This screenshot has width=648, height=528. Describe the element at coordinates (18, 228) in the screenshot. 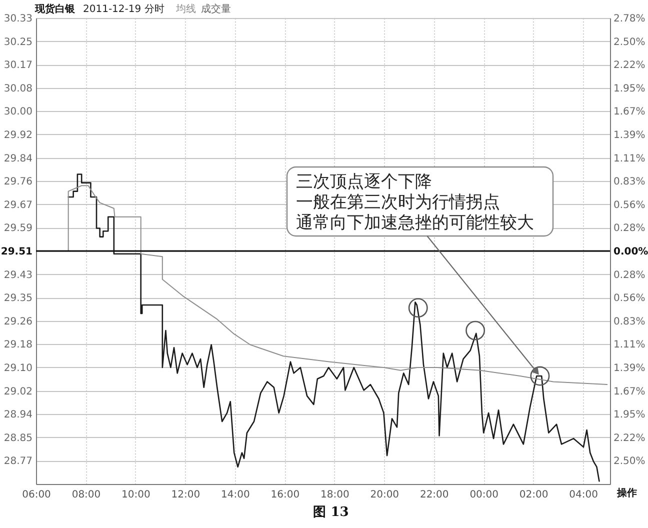

I see `y-tick-label: 29.59` at that location.